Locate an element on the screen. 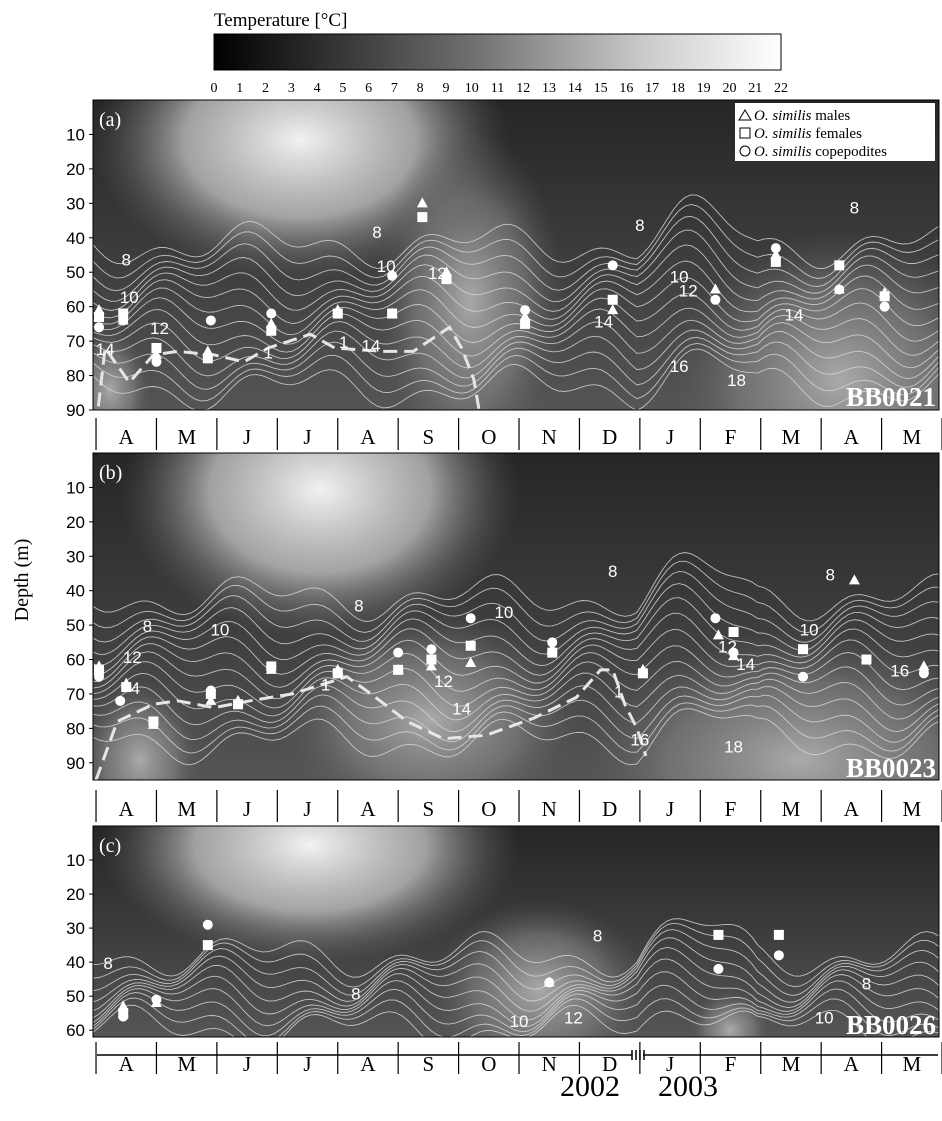 The image size is (942, 1121). colorbar-tick-label: 13 is located at coordinates (549, 88).